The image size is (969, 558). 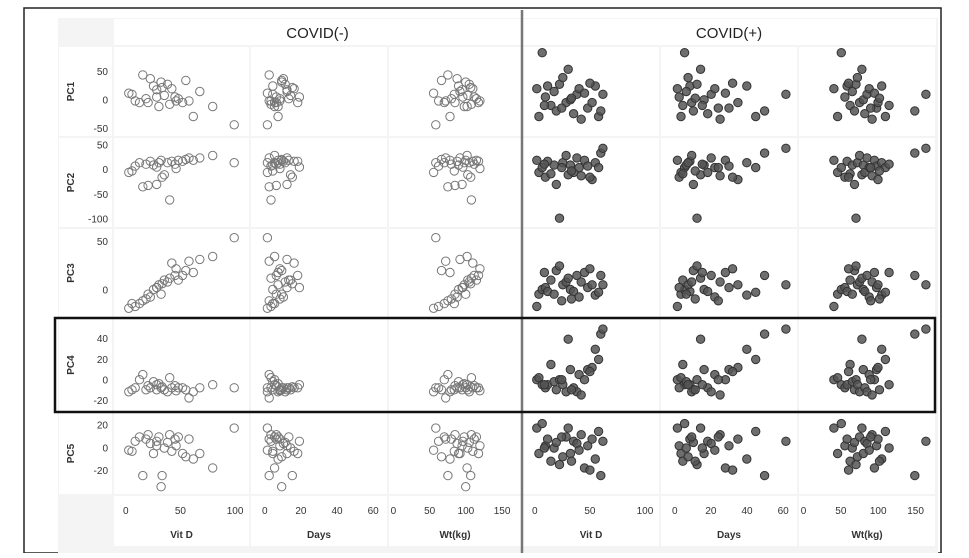 I want to click on y-tick-pc3-0: 50, so click(x=103, y=242).